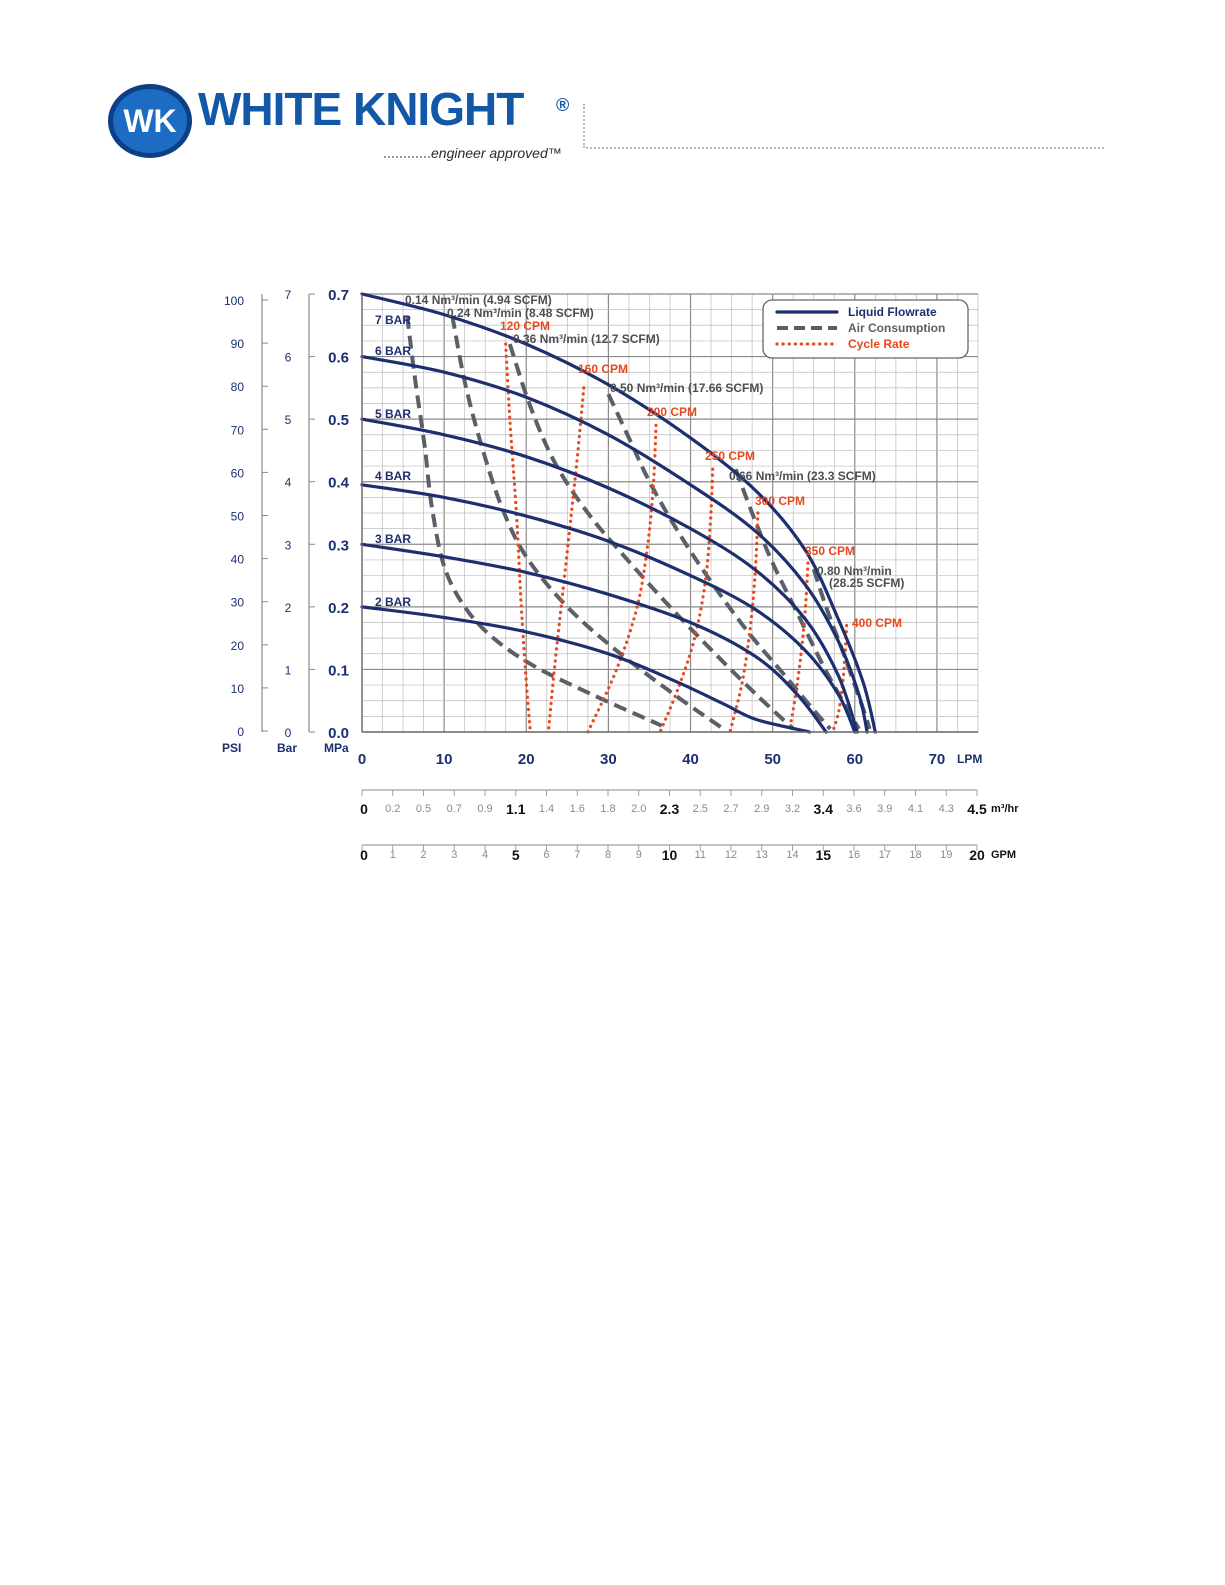 This screenshot has height=1585, width=1225. I want to click on m3hr-tick-label: 0.7, so click(454, 809).